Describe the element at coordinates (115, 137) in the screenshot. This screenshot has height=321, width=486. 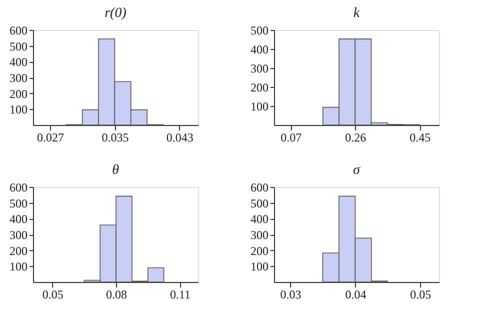
I see `x-tick-label: 0.035` at that location.